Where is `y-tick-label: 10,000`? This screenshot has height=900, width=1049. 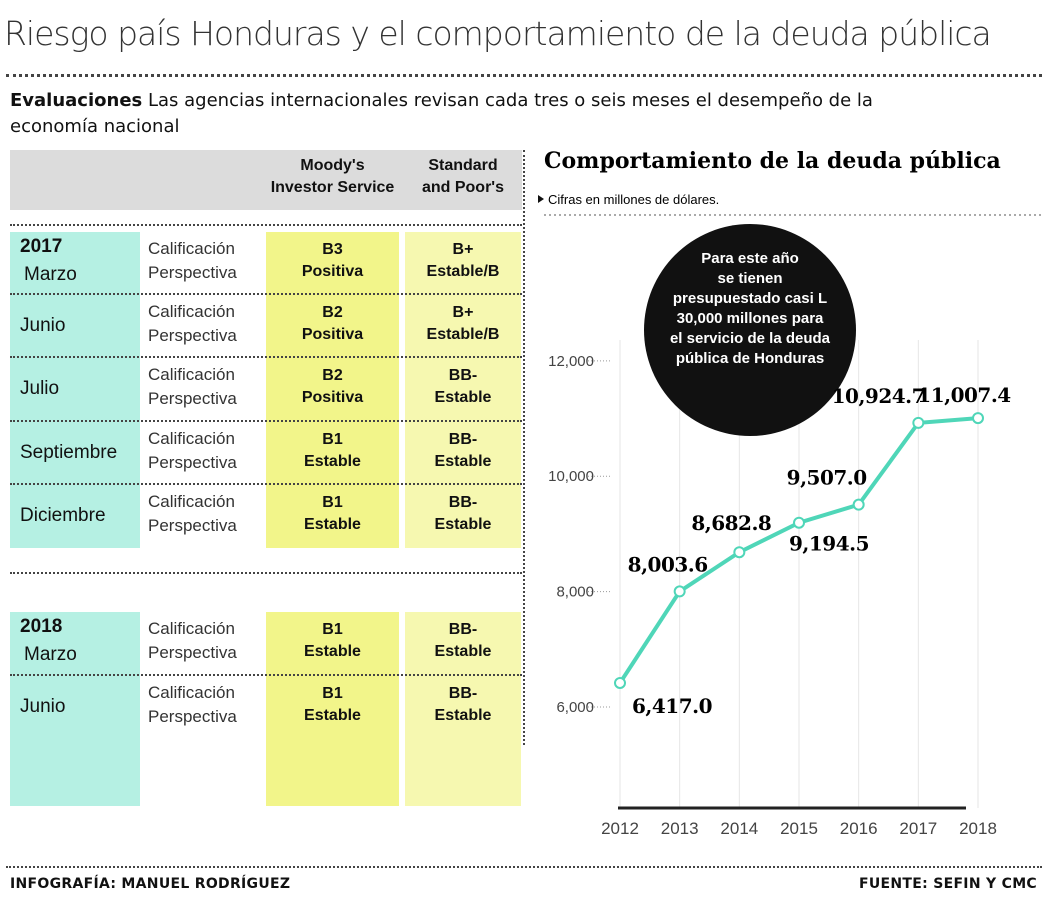 y-tick-label: 10,000 is located at coordinates (571, 476).